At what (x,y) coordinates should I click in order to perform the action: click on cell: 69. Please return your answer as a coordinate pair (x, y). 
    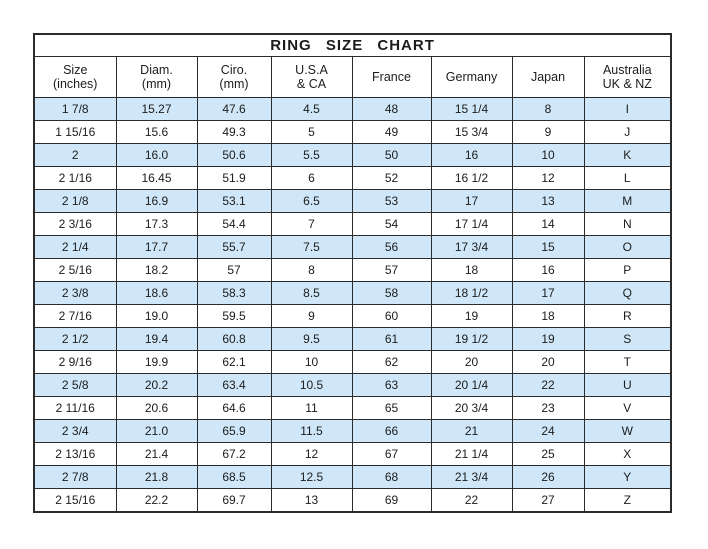
    Looking at the image, I should click on (391, 500).